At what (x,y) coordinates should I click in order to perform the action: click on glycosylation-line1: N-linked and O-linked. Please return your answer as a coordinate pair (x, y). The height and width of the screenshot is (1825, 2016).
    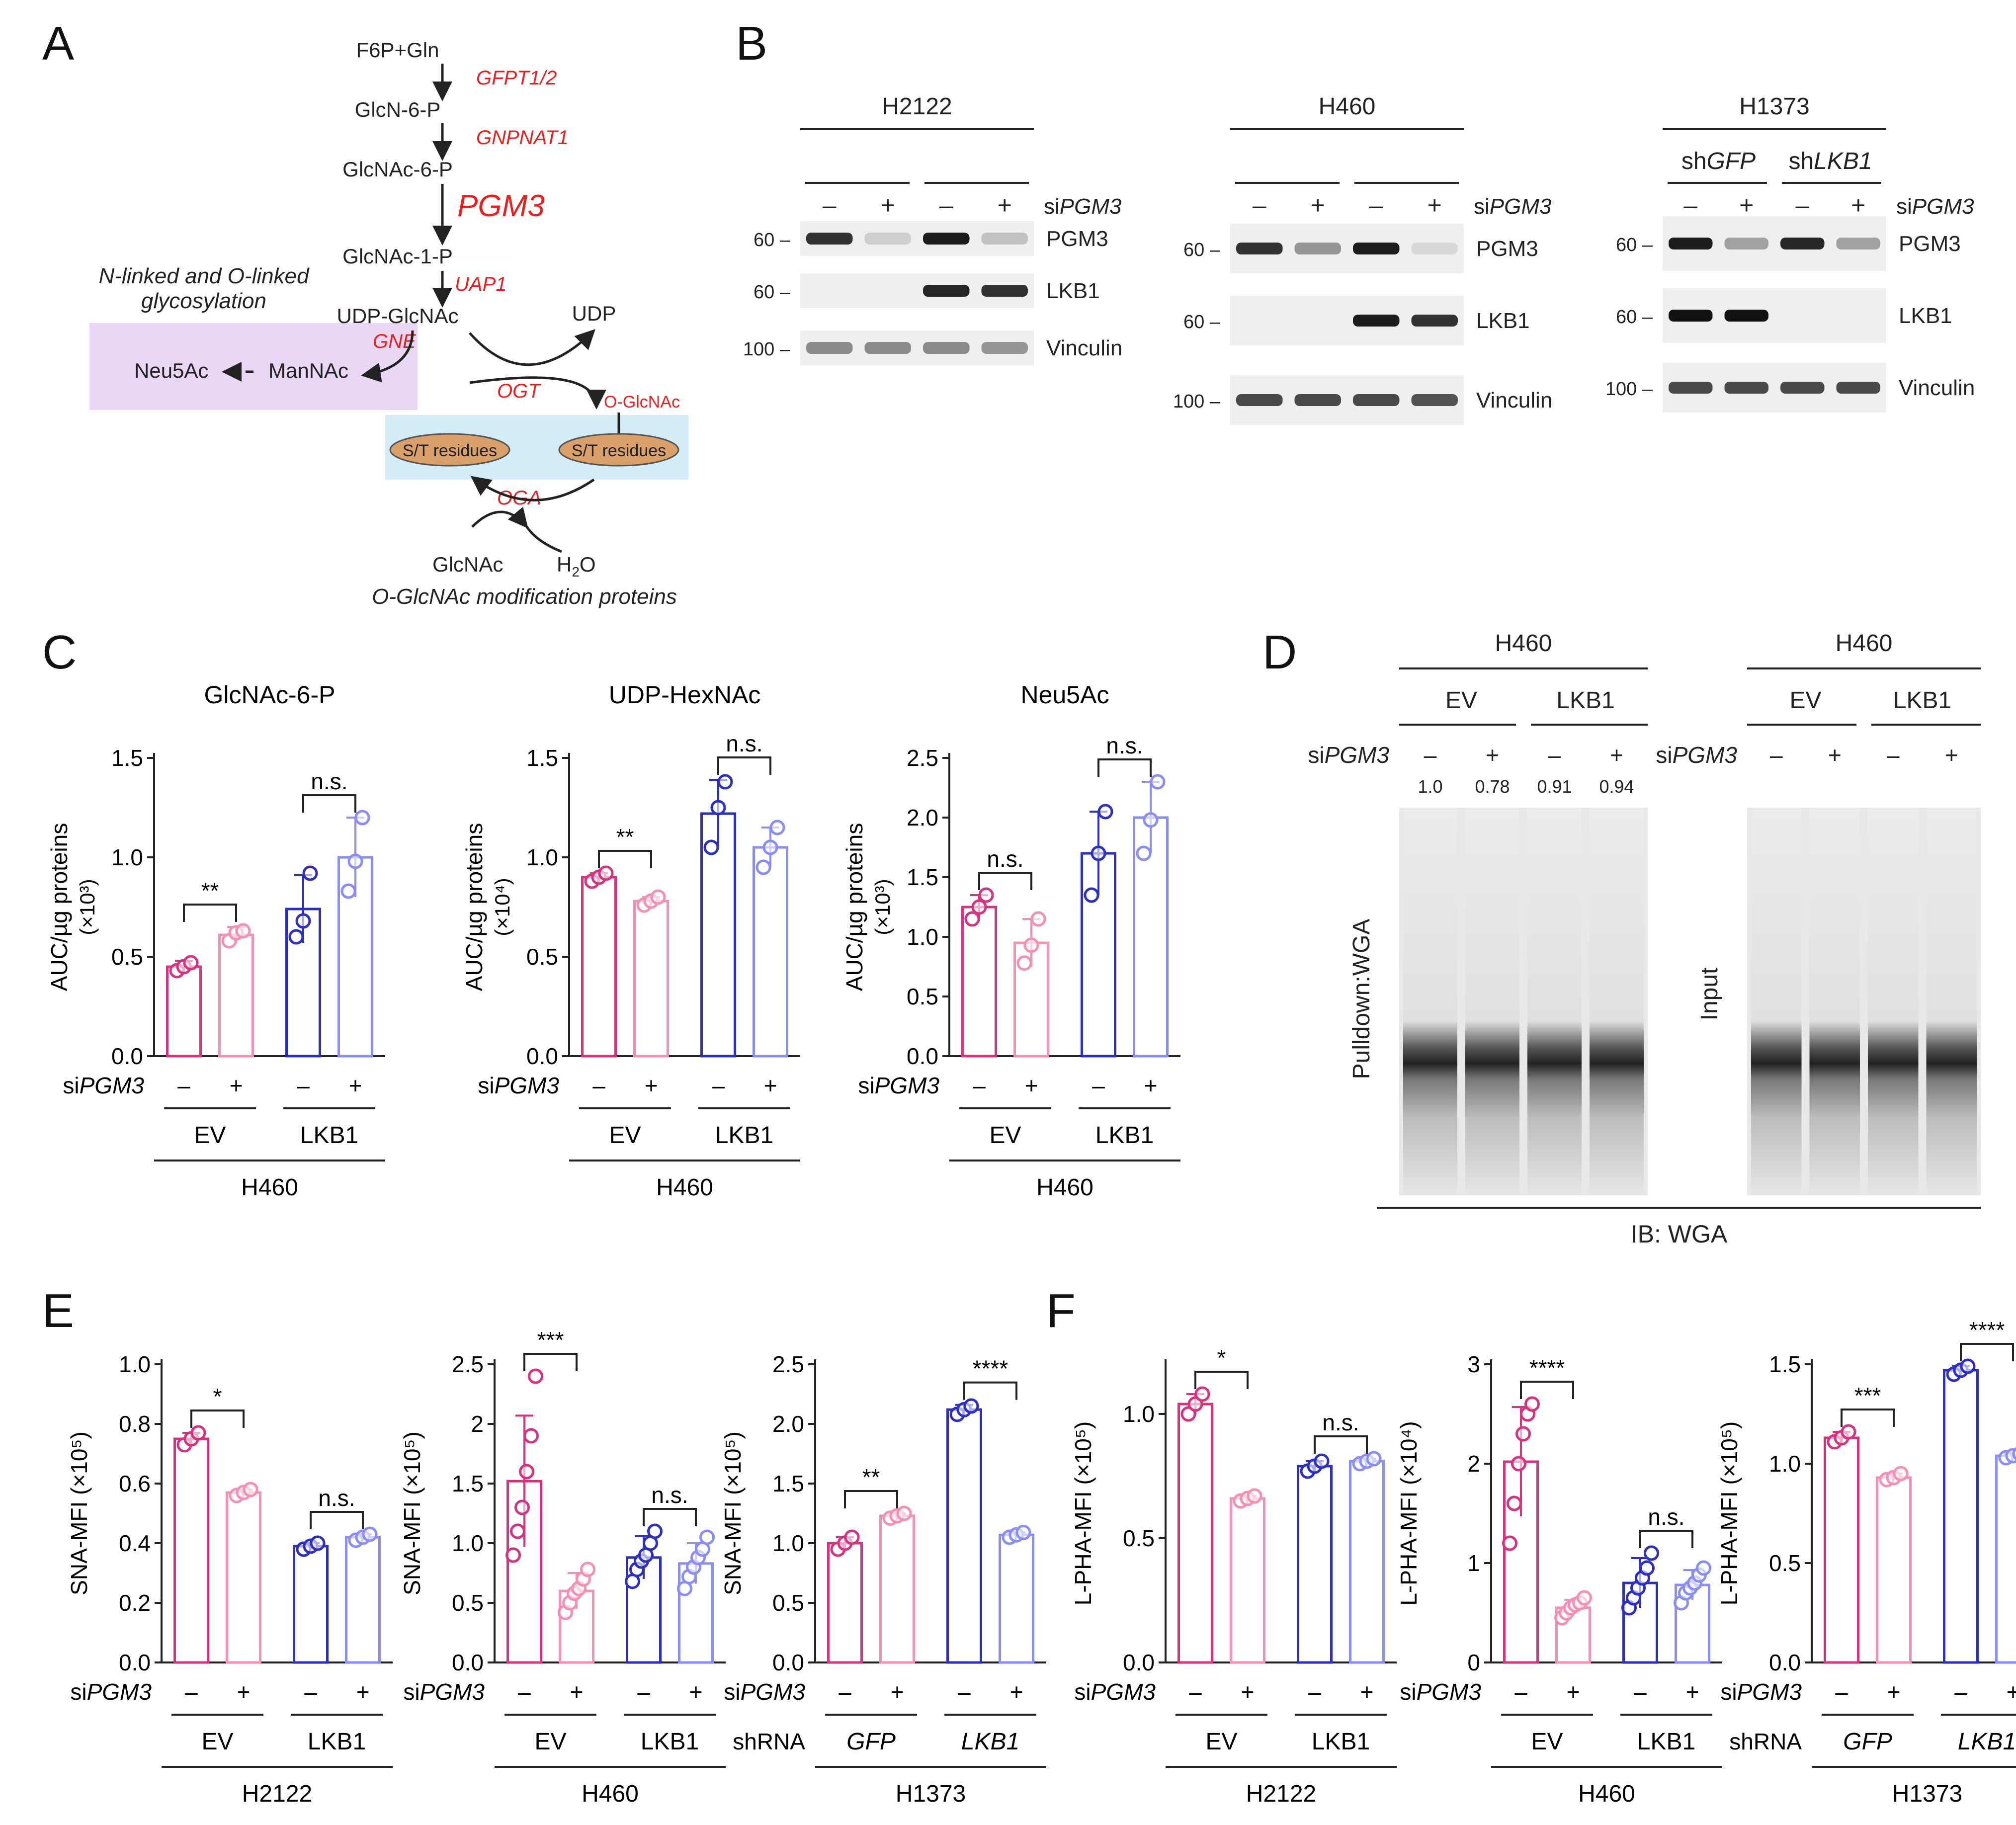
    Looking at the image, I should click on (204, 276).